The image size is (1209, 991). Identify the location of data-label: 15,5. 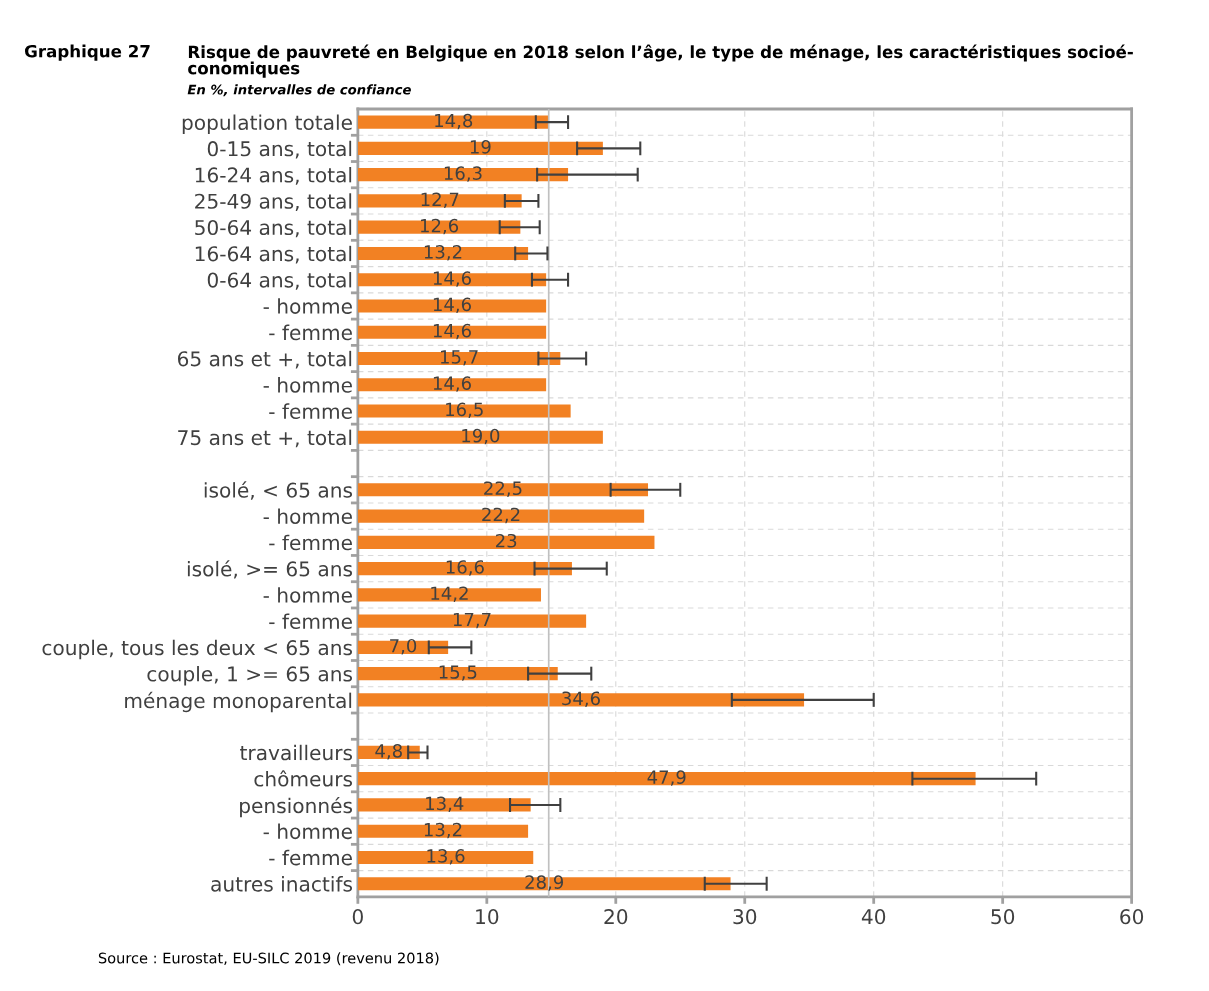
(458, 673).